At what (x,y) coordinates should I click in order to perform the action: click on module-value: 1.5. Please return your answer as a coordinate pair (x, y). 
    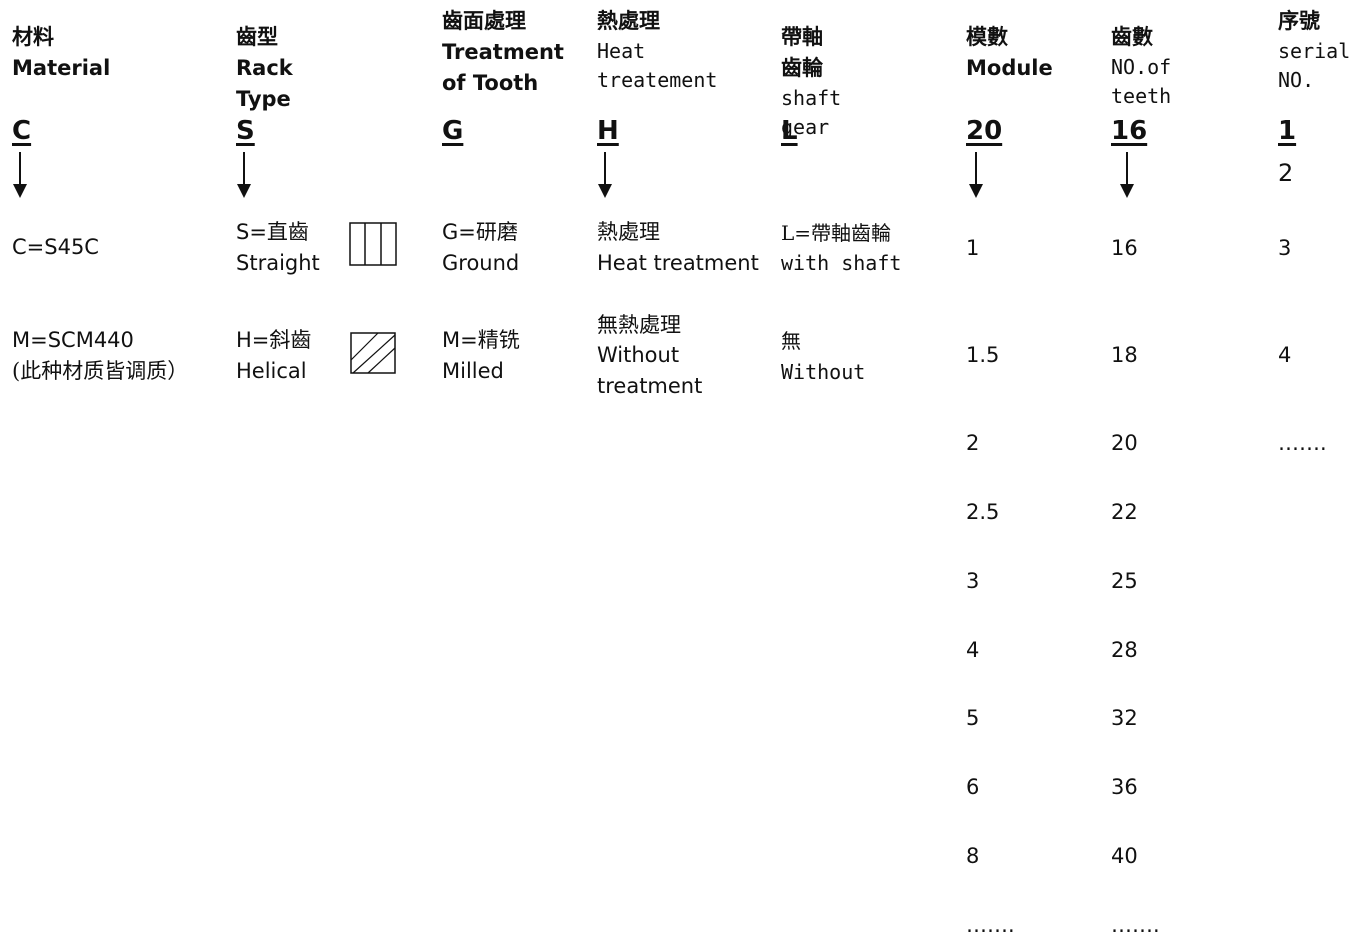
    Looking at the image, I should click on (983, 355).